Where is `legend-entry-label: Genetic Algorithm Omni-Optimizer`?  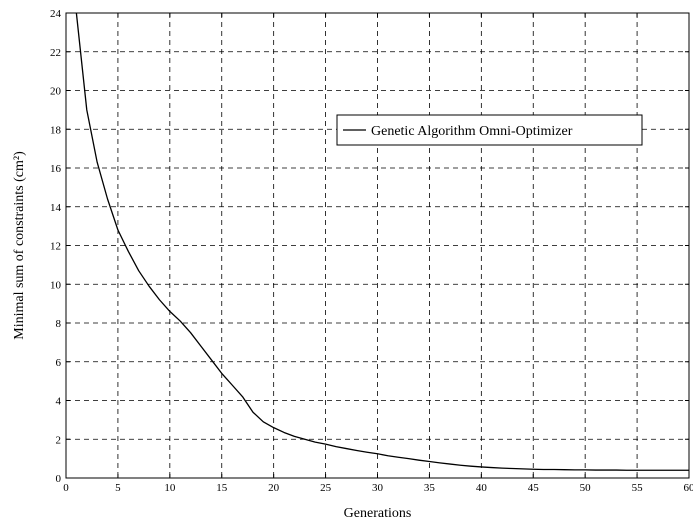 legend-entry-label: Genetic Algorithm Omni-Optimizer is located at coordinates (472, 131).